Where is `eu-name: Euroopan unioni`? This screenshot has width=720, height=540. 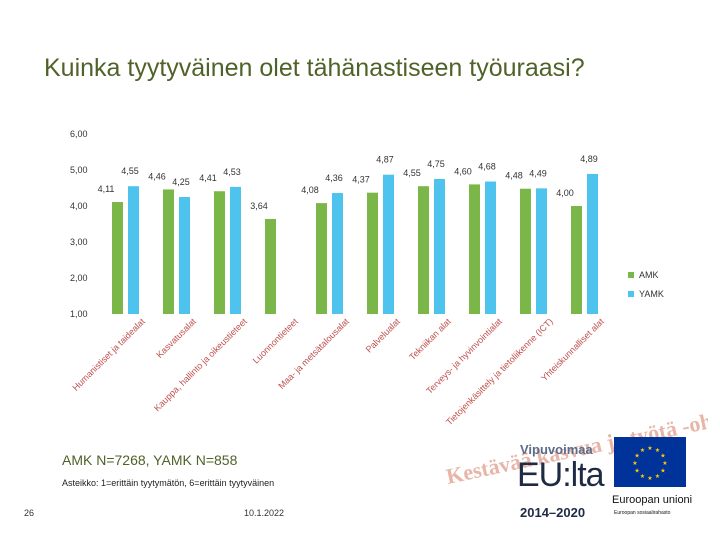
eu-name: Euroopan unioni is located at coordinates (652, 500).